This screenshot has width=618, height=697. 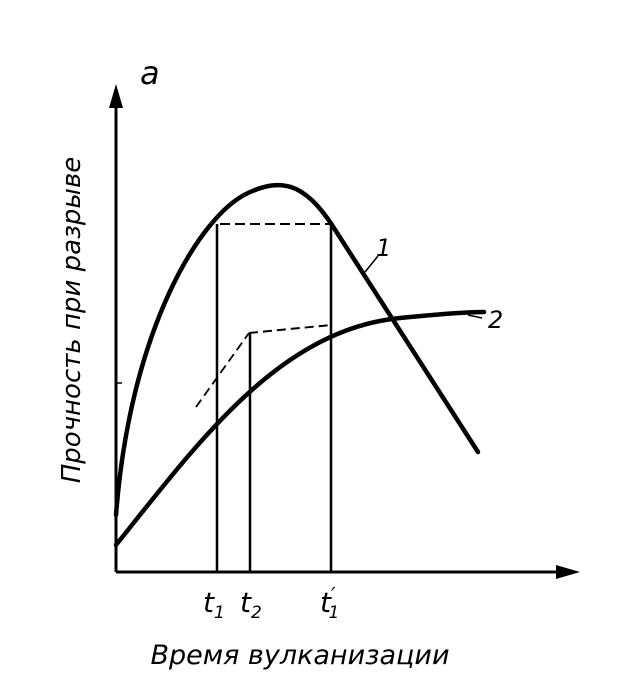 I want to click on y-axis-label: Прочность при разрыве, so click(x=72, y=320).